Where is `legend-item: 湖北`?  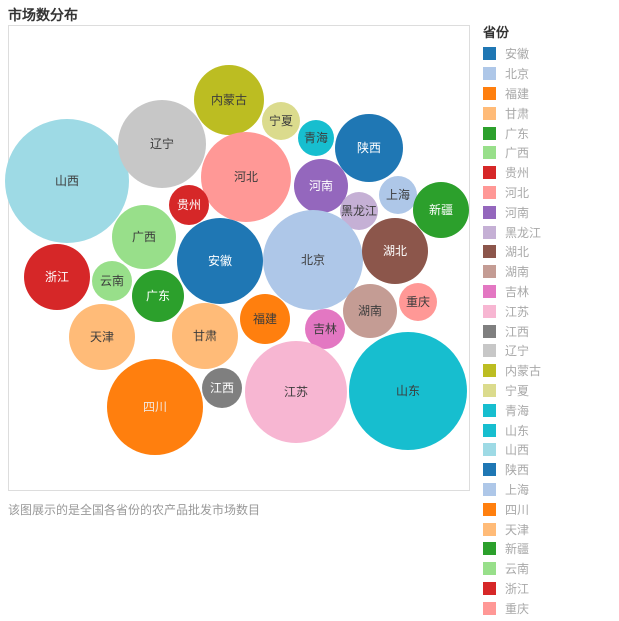 legend-item: 湖北 is located at coordinates (549, 252).